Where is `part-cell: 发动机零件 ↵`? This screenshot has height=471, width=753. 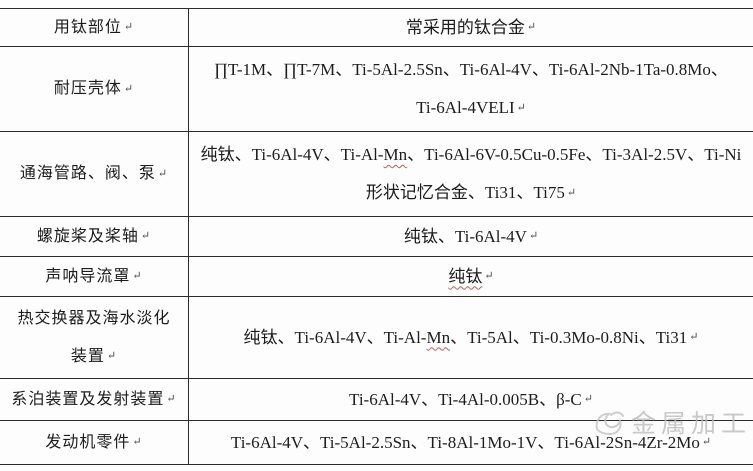
part-cell: 发动机零件 ↵ is located at coordinates (94, 442).